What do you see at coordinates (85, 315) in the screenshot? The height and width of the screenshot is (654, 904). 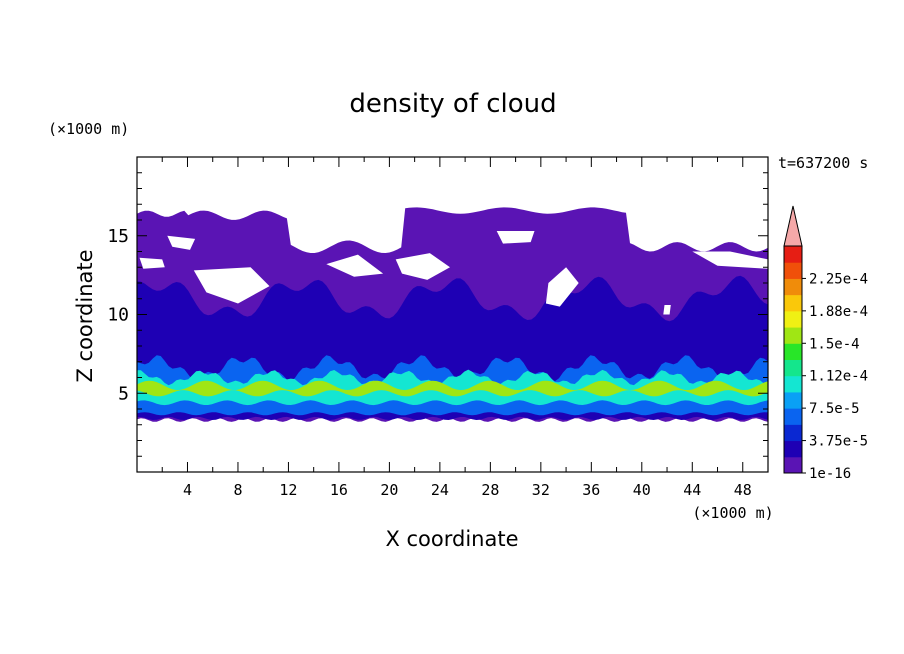 I see `y-axis-label: Z coordinate` at bounding box center [85, 315].